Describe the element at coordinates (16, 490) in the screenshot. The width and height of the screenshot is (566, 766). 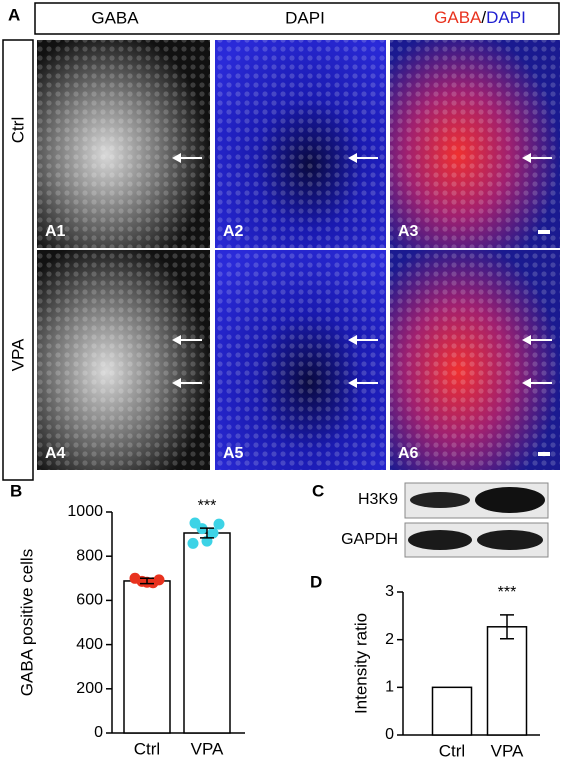
I see `panel-label: B` at that location.